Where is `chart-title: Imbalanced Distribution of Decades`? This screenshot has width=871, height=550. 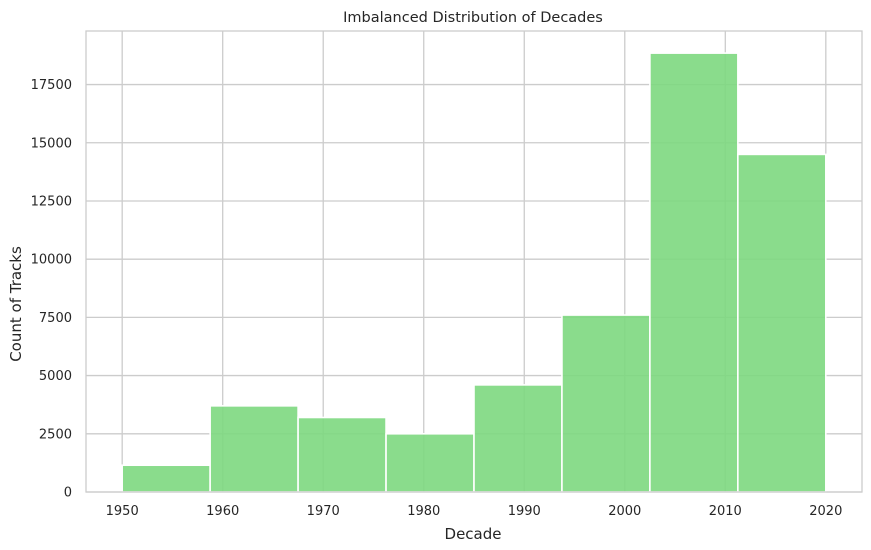 chart-title: Imbalanced Distribution of Decades is located at coordinates (473, 18).